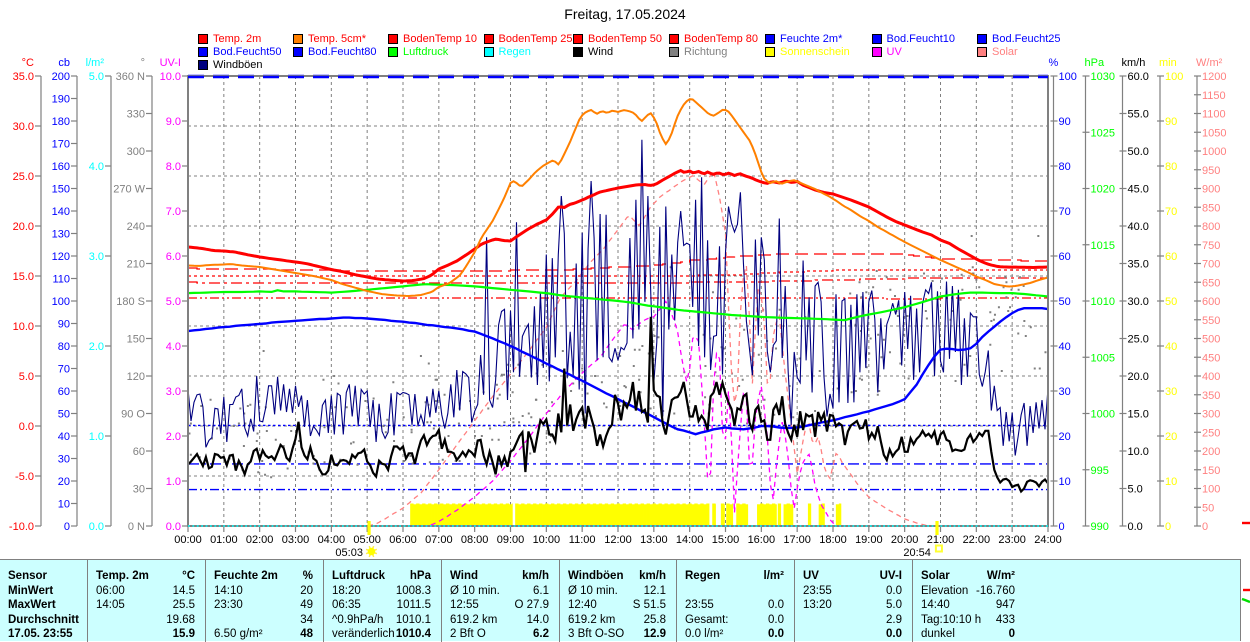 This screenshot has width=1250, height=642. What do you see at coordinates (23, 77) in the screenshot?
I see `tick-label: 35.0` at bounding box center [23, 77].